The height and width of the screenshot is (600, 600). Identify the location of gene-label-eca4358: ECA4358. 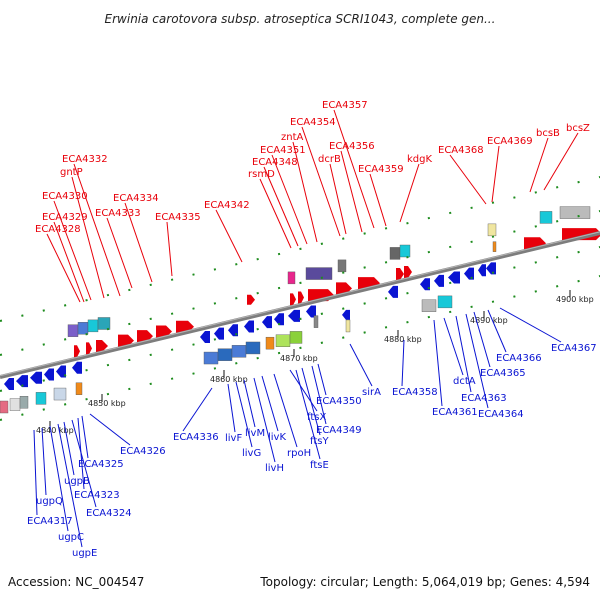
(415, 392).